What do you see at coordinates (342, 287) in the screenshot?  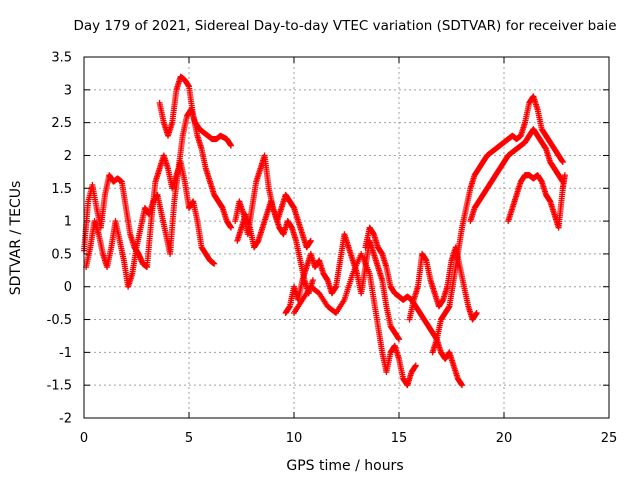 I see `series-track-f` at bounding box center [342, 287].